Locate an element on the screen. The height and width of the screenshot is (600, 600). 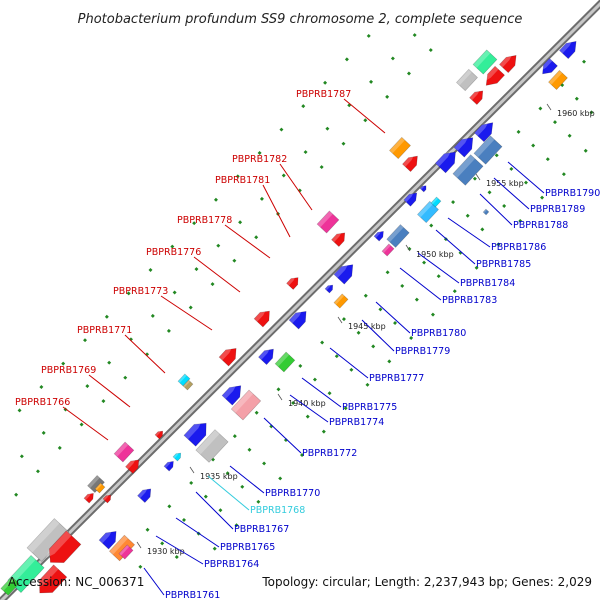
left-gene-label: PBPRB1782 is located at coordinates (259, 159).